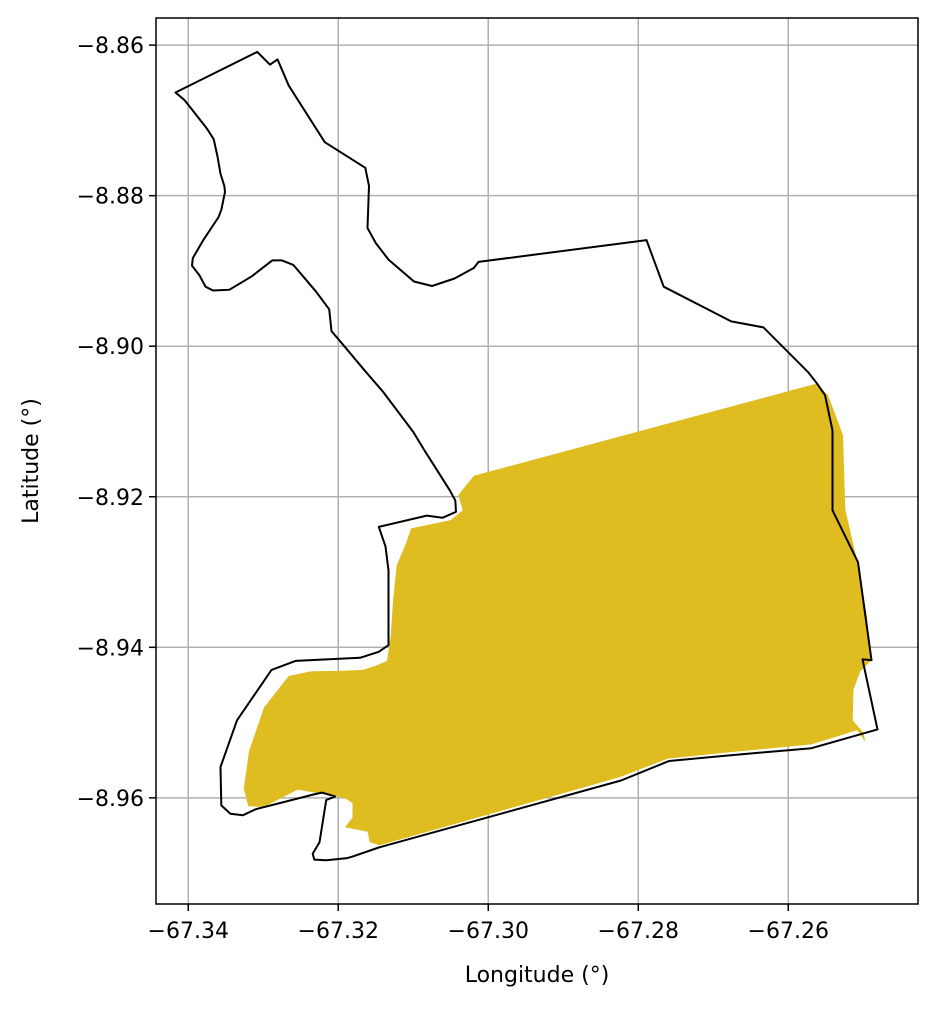 The image size is (936, 1011). What do you see at coordinates (110, 46) in the screenshot?
I see `y-tick-label: −8.86` at bounding box center [110, 46].